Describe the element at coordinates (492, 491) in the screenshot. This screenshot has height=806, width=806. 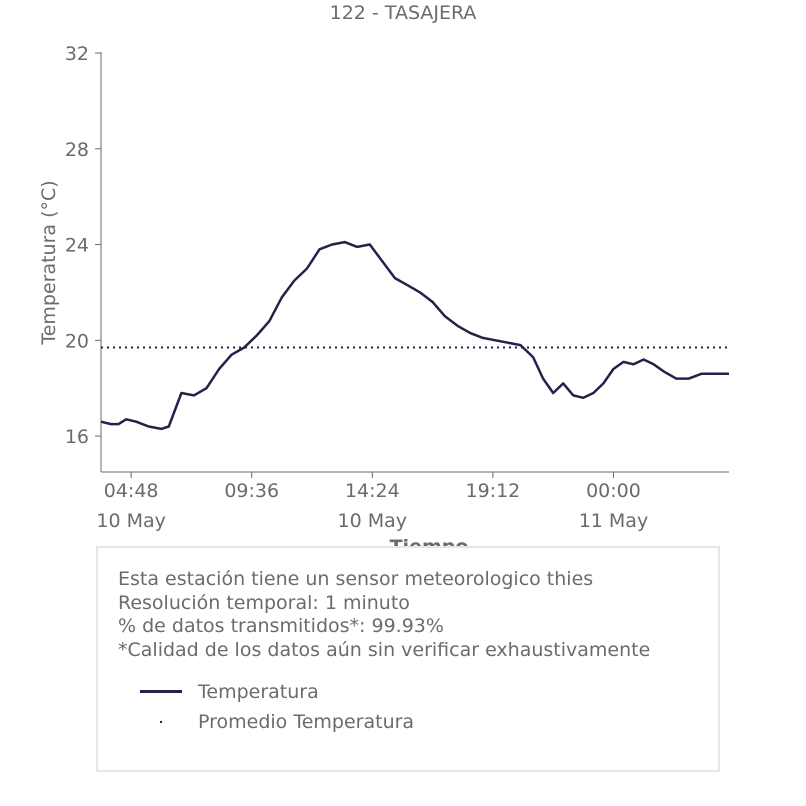
I see `x-tick-label: 19:12` at that location.